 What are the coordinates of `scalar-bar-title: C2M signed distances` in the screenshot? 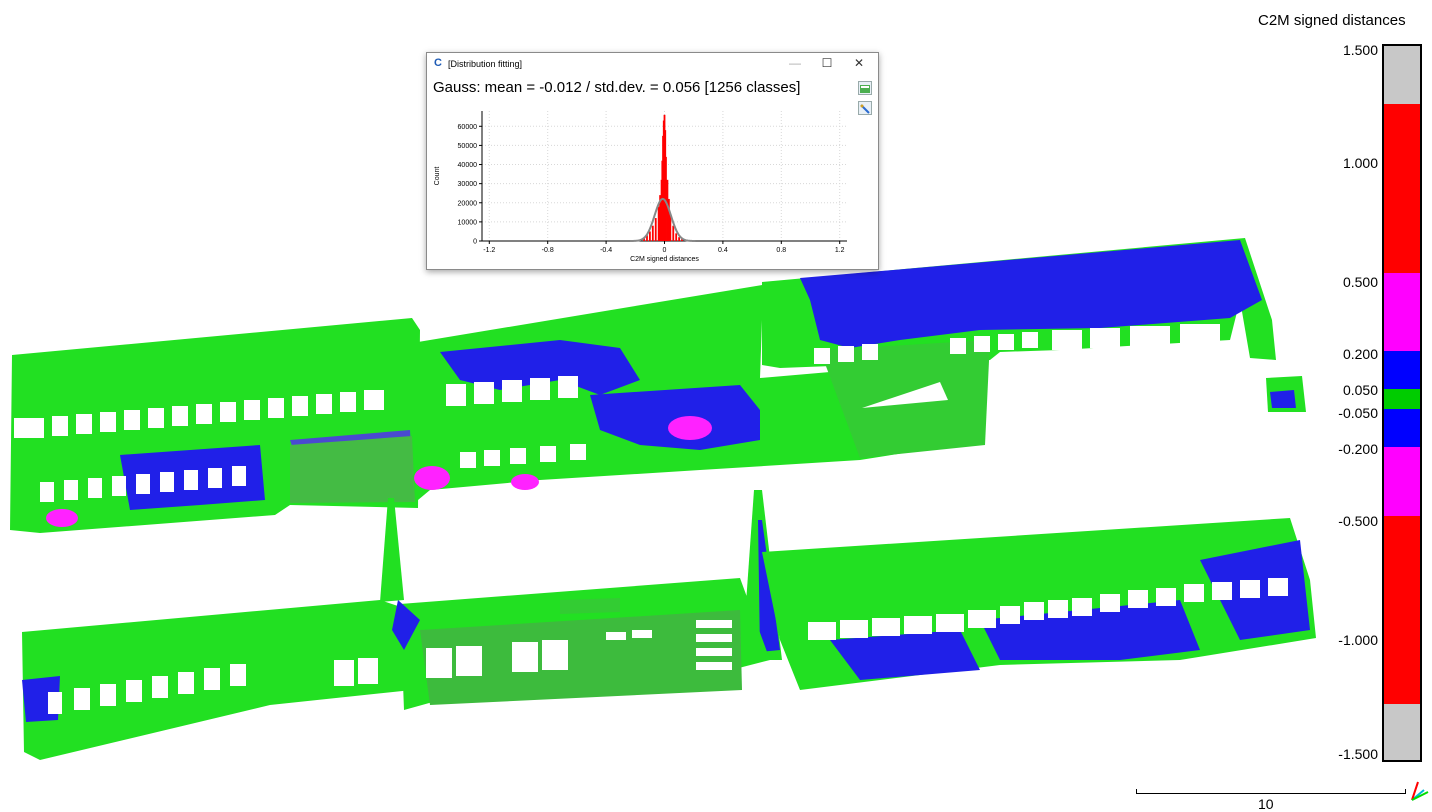 It's located at (1332, 20).